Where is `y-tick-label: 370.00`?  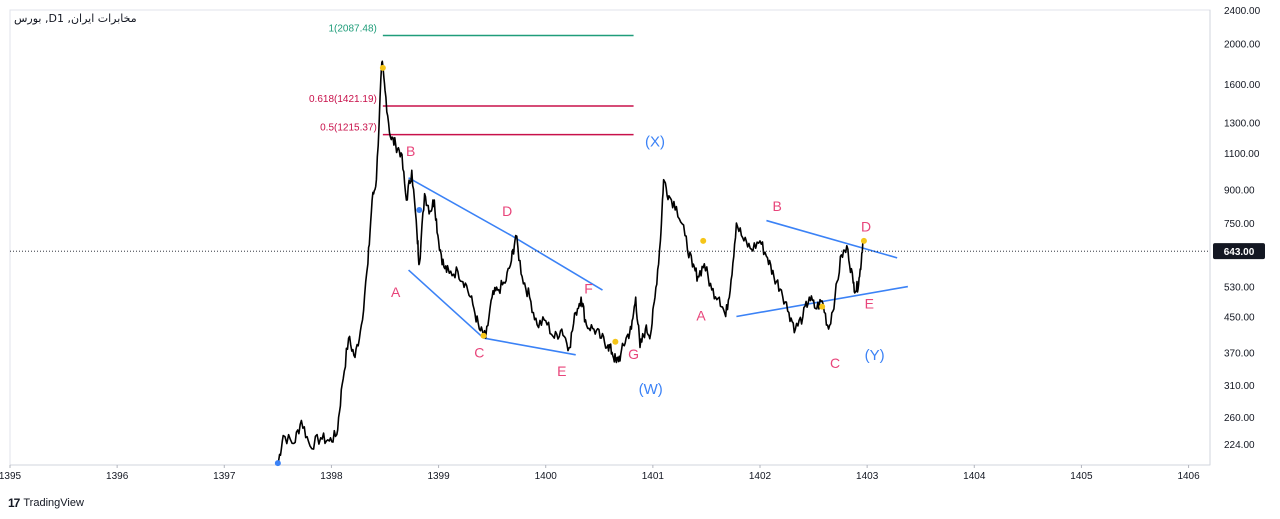 y-tick-label: 370.00 is located at coordinates (1239, 353).